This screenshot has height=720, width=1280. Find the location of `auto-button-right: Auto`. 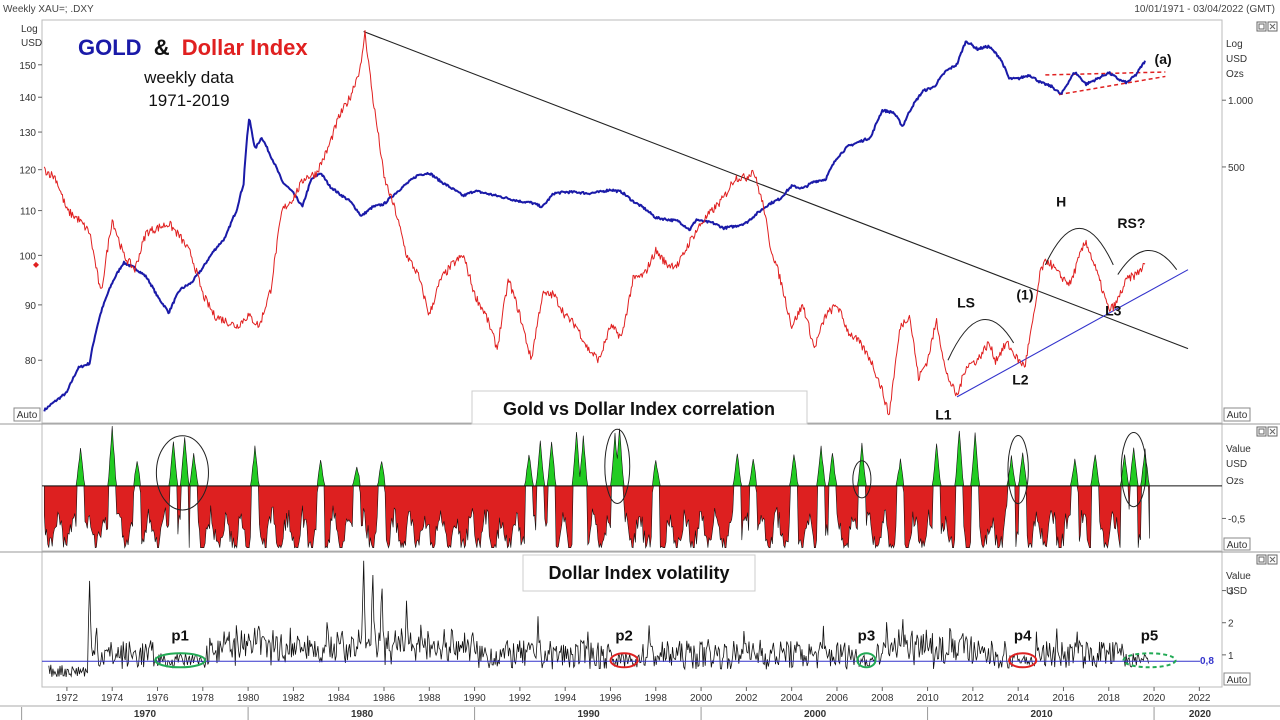

auto-button-right: Auto is located at coordinates (1237, 414).